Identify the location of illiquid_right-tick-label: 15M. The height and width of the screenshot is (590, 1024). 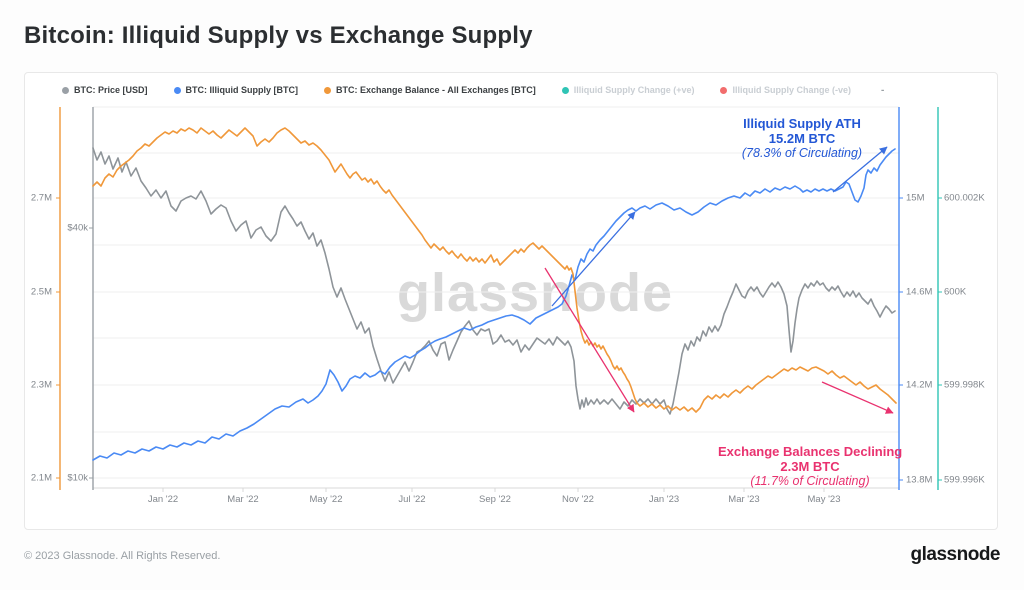
(915, 198).